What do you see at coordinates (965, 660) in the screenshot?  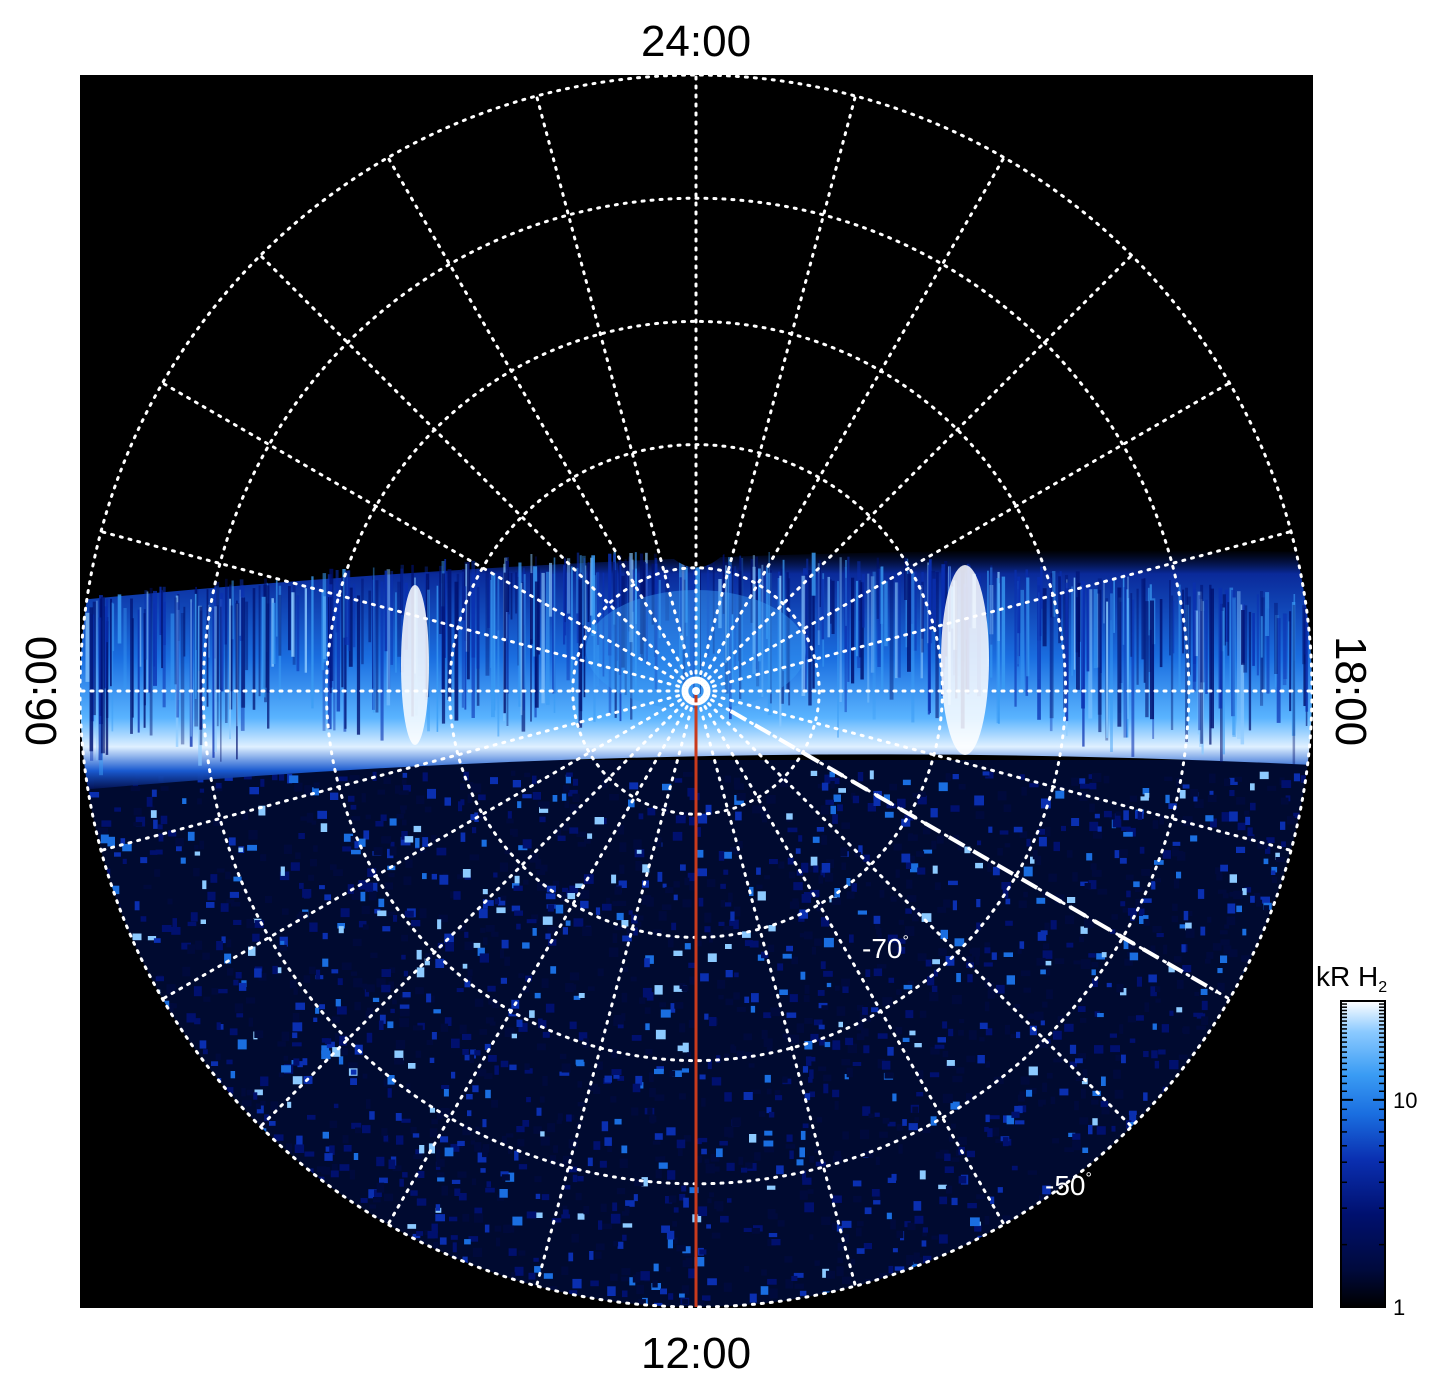 I see `brightening-dusk` at bounding box center [965, 660].